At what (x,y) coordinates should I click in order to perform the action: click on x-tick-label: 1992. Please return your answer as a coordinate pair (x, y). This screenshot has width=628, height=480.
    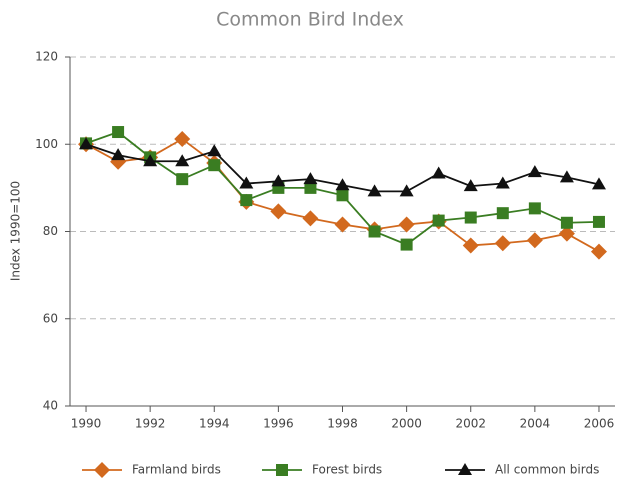
    Looking at the image, I should click on (150, 424).